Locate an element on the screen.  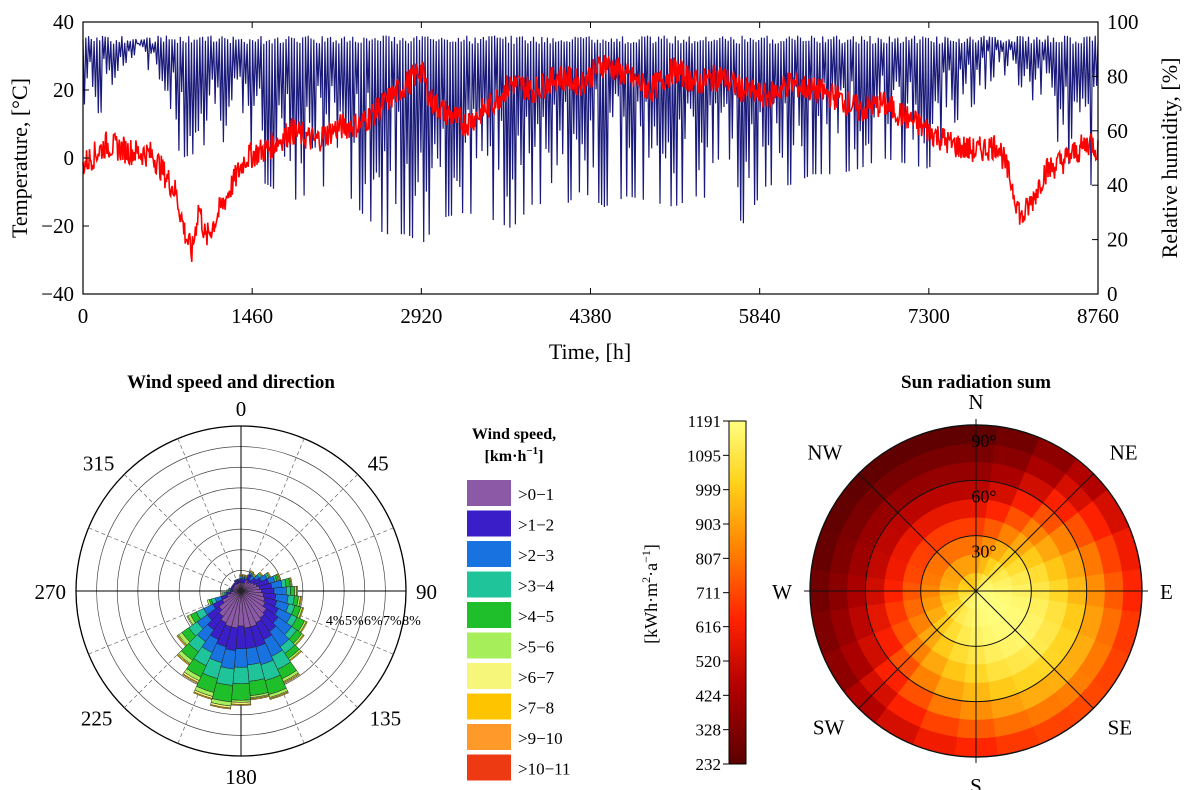
y2-tick-label: 80 is located at coordinates (1117, 76).